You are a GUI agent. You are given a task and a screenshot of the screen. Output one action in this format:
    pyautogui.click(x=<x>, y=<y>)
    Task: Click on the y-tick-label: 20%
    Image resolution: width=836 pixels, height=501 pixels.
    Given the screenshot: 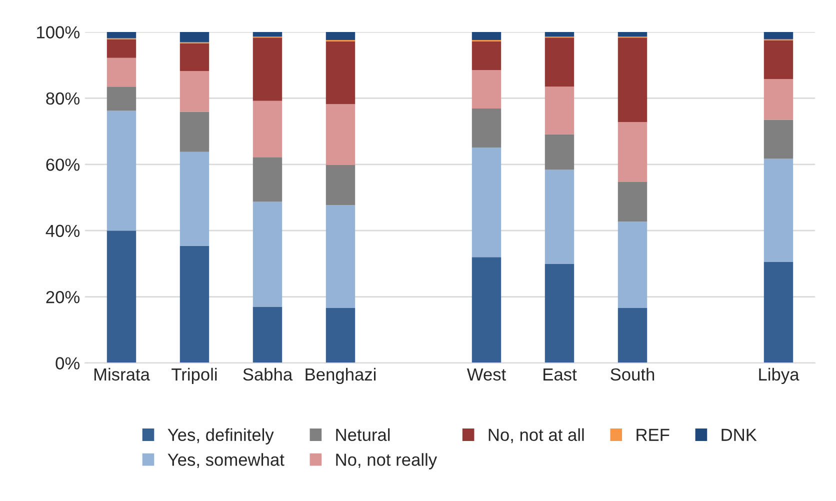 What is the action you would take?
    pyautogui.click(x=63, y=297)
    